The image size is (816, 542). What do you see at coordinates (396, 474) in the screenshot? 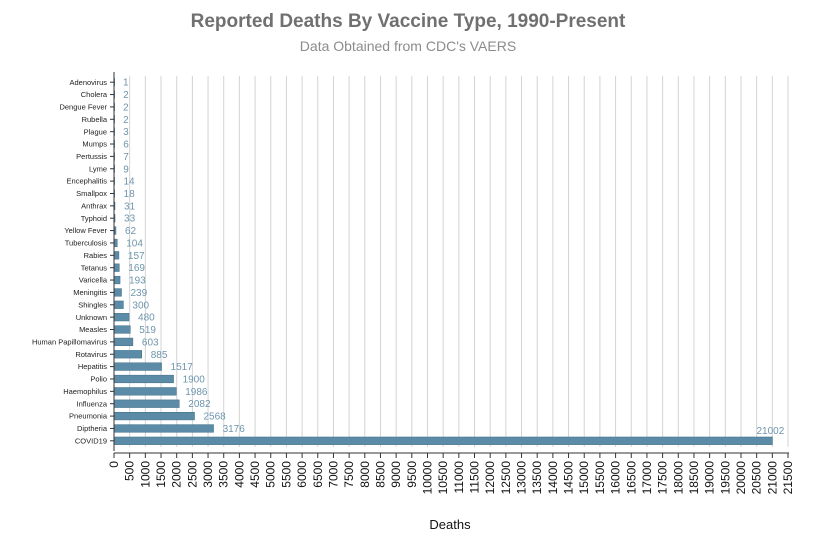
I see `x-tick-label: 9000` at bounding box center [396, 474].